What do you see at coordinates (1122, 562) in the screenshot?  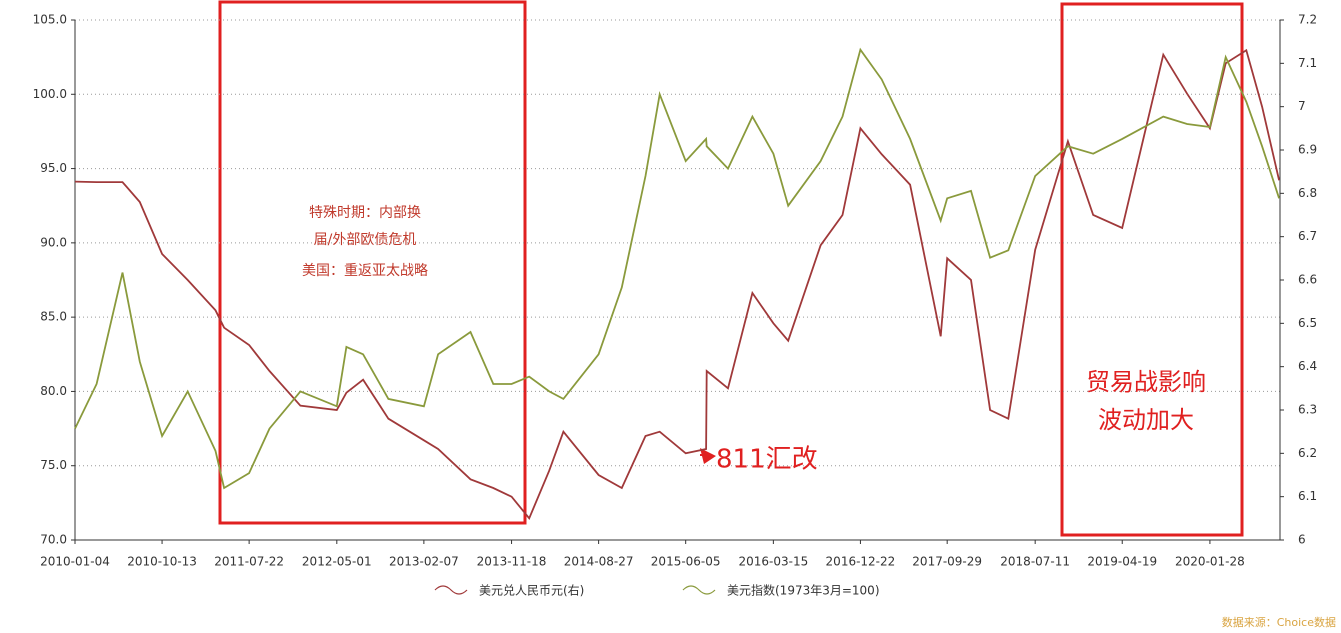 I see `x-tick-label: 2019-04-19` at bounding box center [1122, 562].